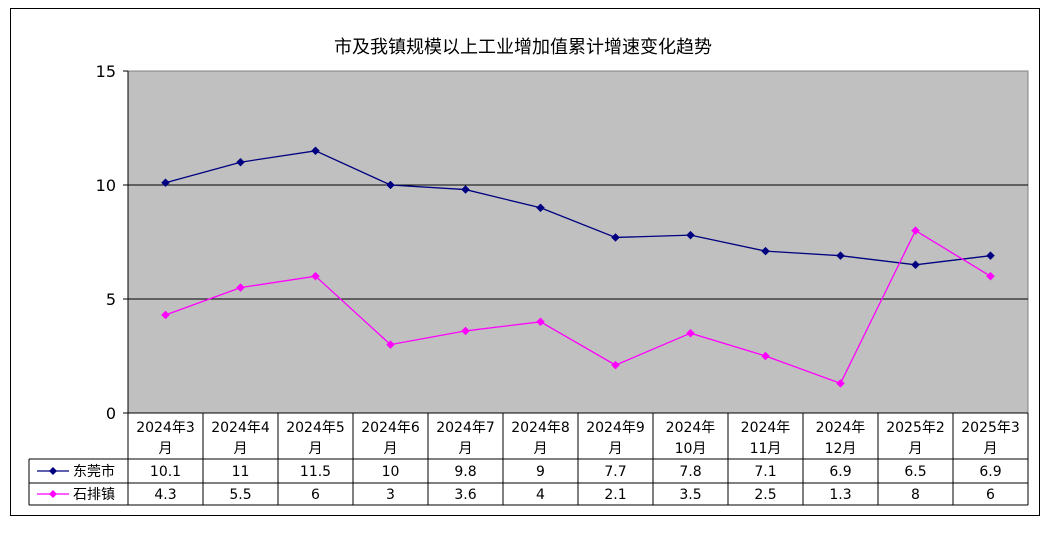 The width and height of the screenshot is (1049, 535). What do you see at coordinates (315, 472) in the screenshot?
I see `table-value: 11.5` at bounding box center [315, 472].